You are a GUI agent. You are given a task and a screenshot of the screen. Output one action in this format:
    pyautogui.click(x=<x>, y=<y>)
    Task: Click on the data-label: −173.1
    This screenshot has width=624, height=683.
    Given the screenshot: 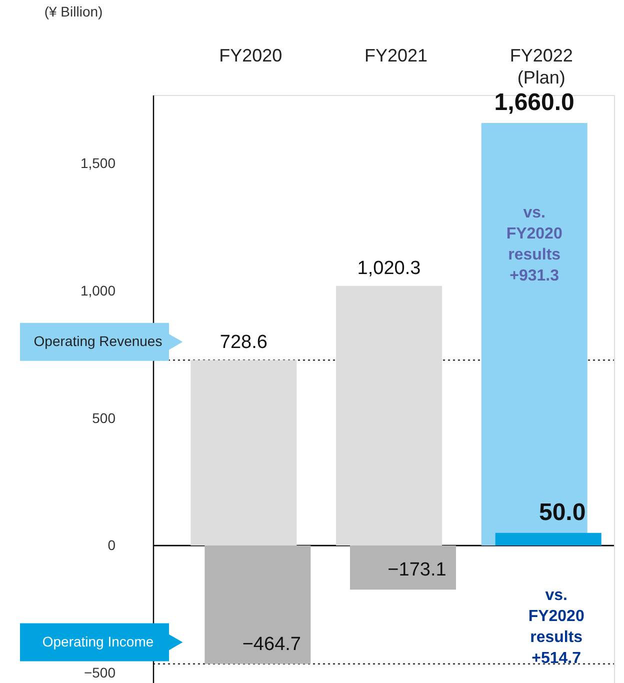 What is the action you would take?
    pyautogui.click(x=417, y=570)
    